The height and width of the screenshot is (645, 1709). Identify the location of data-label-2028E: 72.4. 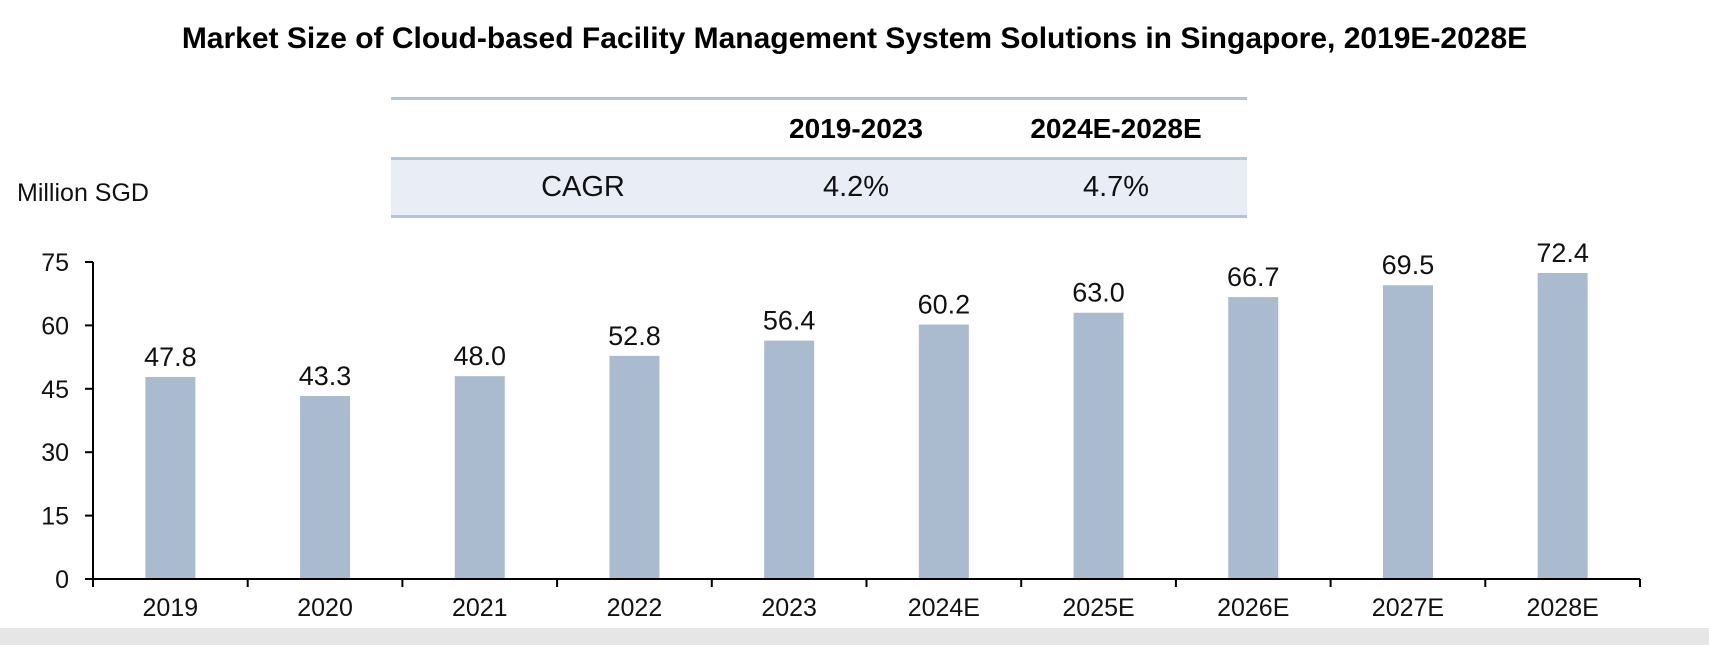
(1562, 253).